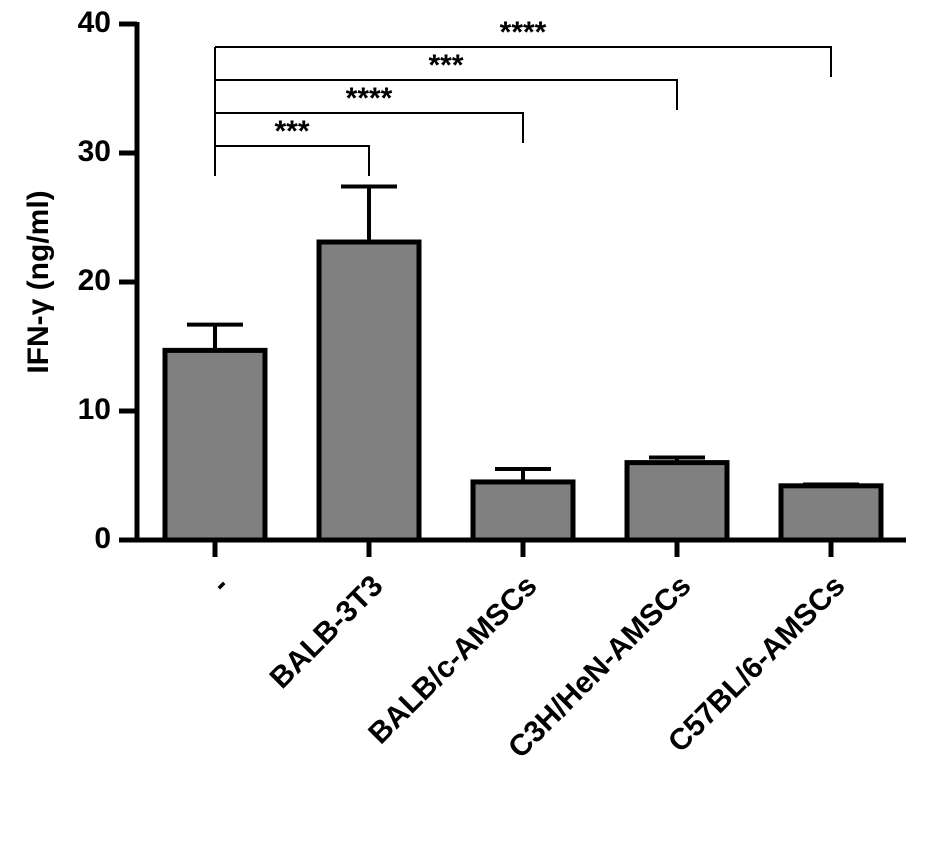 This screenshot has width=930, height=842. What do you see at coordinates (102, 538) in the screenshot?
I see `y-tick-label: 0` at bounding box center [102, 538].